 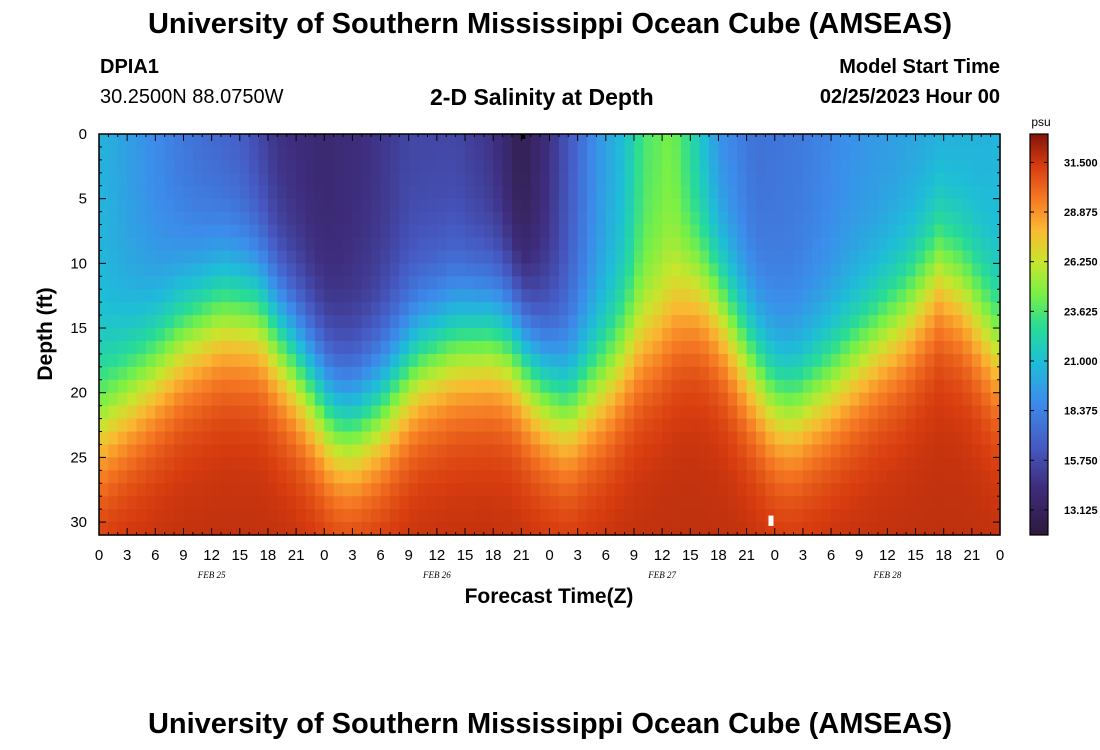 I want to click on y-tick-label: 15, so click(x=78, y=328).